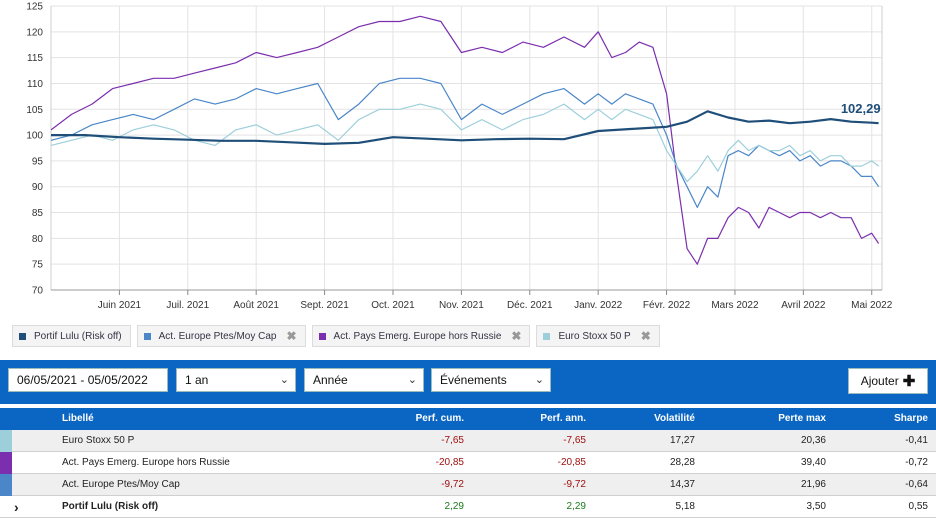 This screenshot has width=936, height=520. Describe the element at coordinates (38, 239) in the screenshot. I see `y-tick-label: 80` at that location.